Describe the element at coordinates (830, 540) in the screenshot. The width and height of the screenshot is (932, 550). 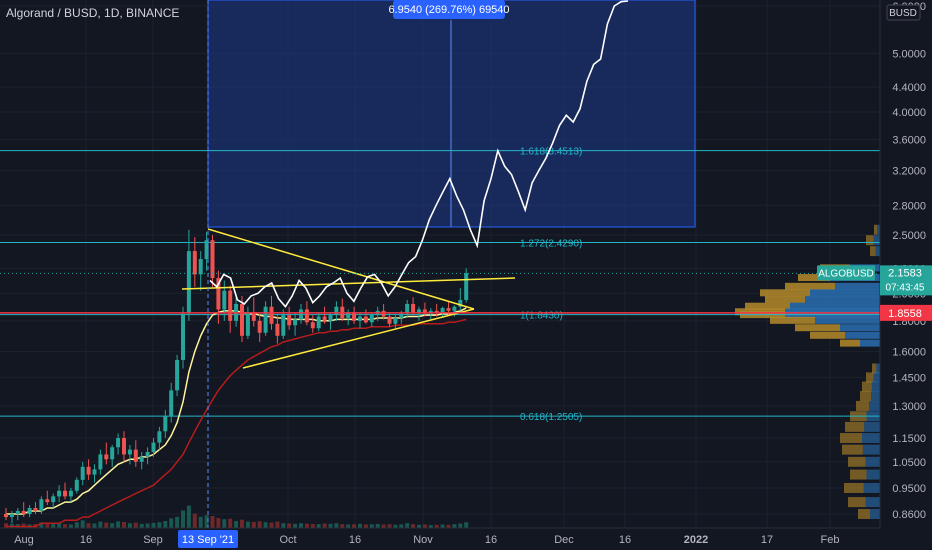
I see `time-tick: Feb` at that location.